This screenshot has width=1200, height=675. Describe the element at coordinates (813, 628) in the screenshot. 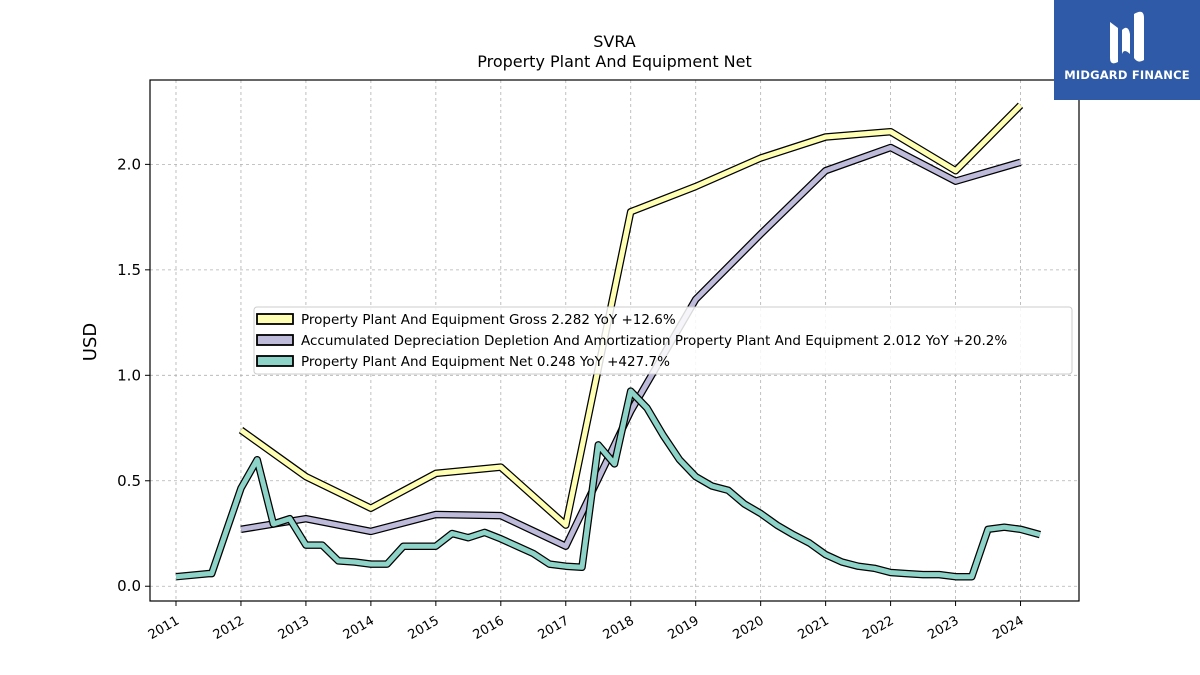

I see `x-tick-label: 2021` at that location.